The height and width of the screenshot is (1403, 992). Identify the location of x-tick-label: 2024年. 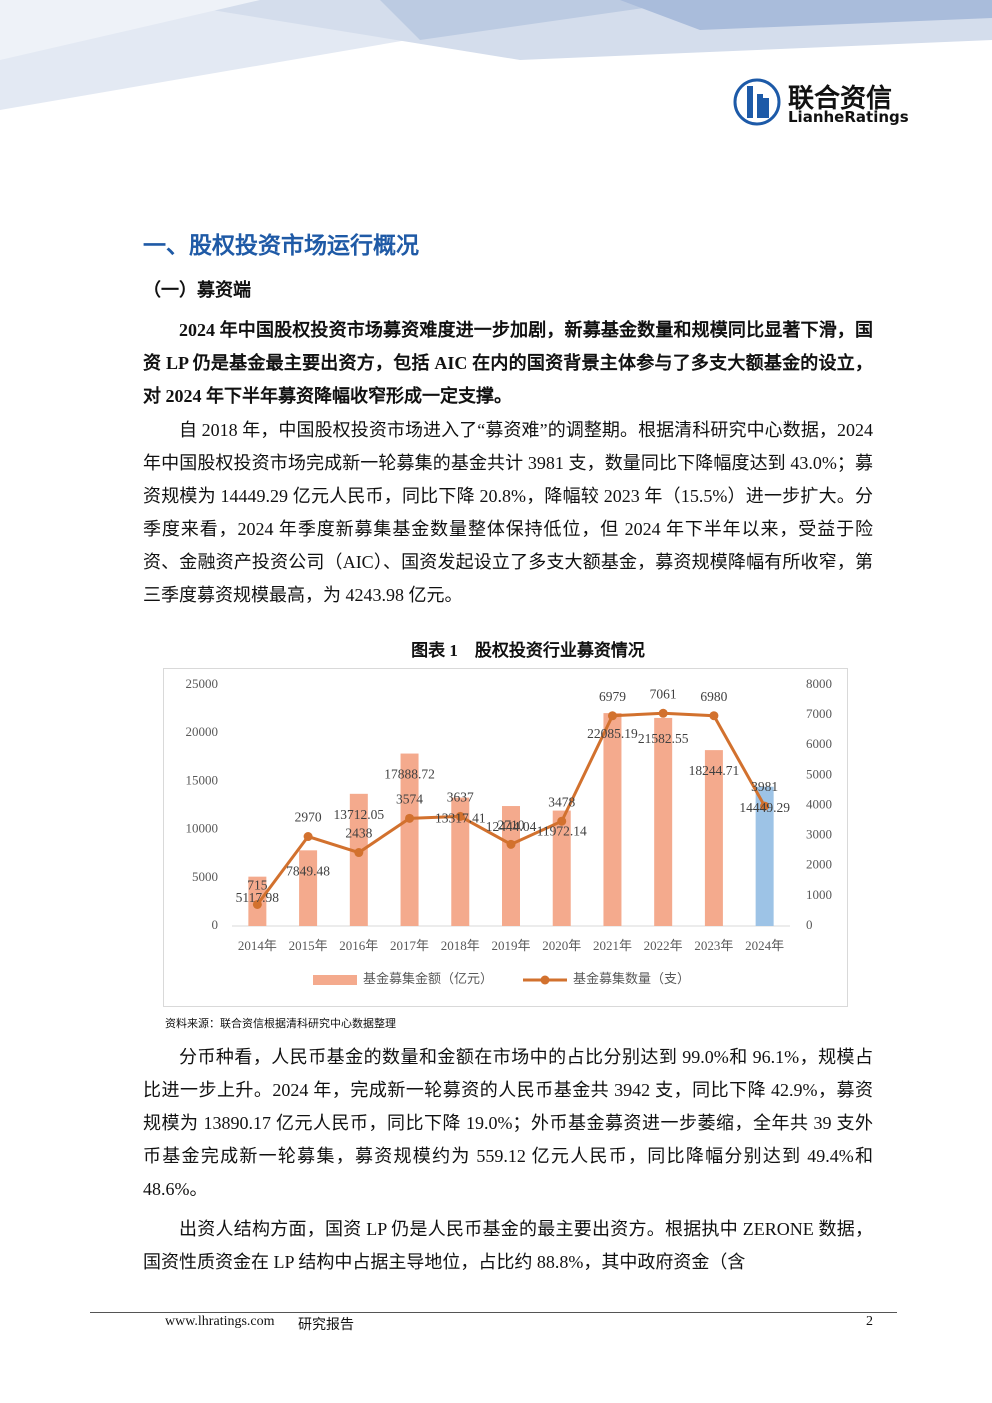
(764, 945).